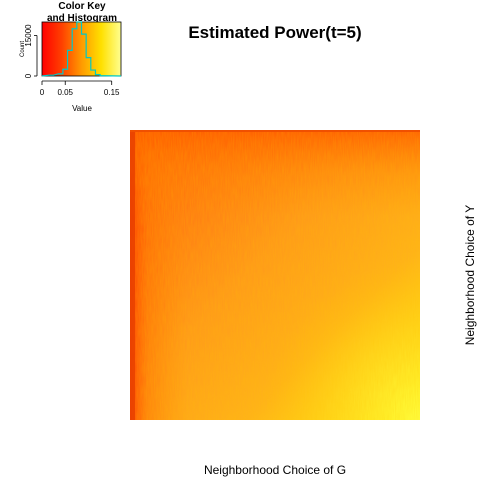  What do you see at coordinates (23, 49) in the screenshot?
I see `key-y-label: Count` at bounding box center [23, 49].